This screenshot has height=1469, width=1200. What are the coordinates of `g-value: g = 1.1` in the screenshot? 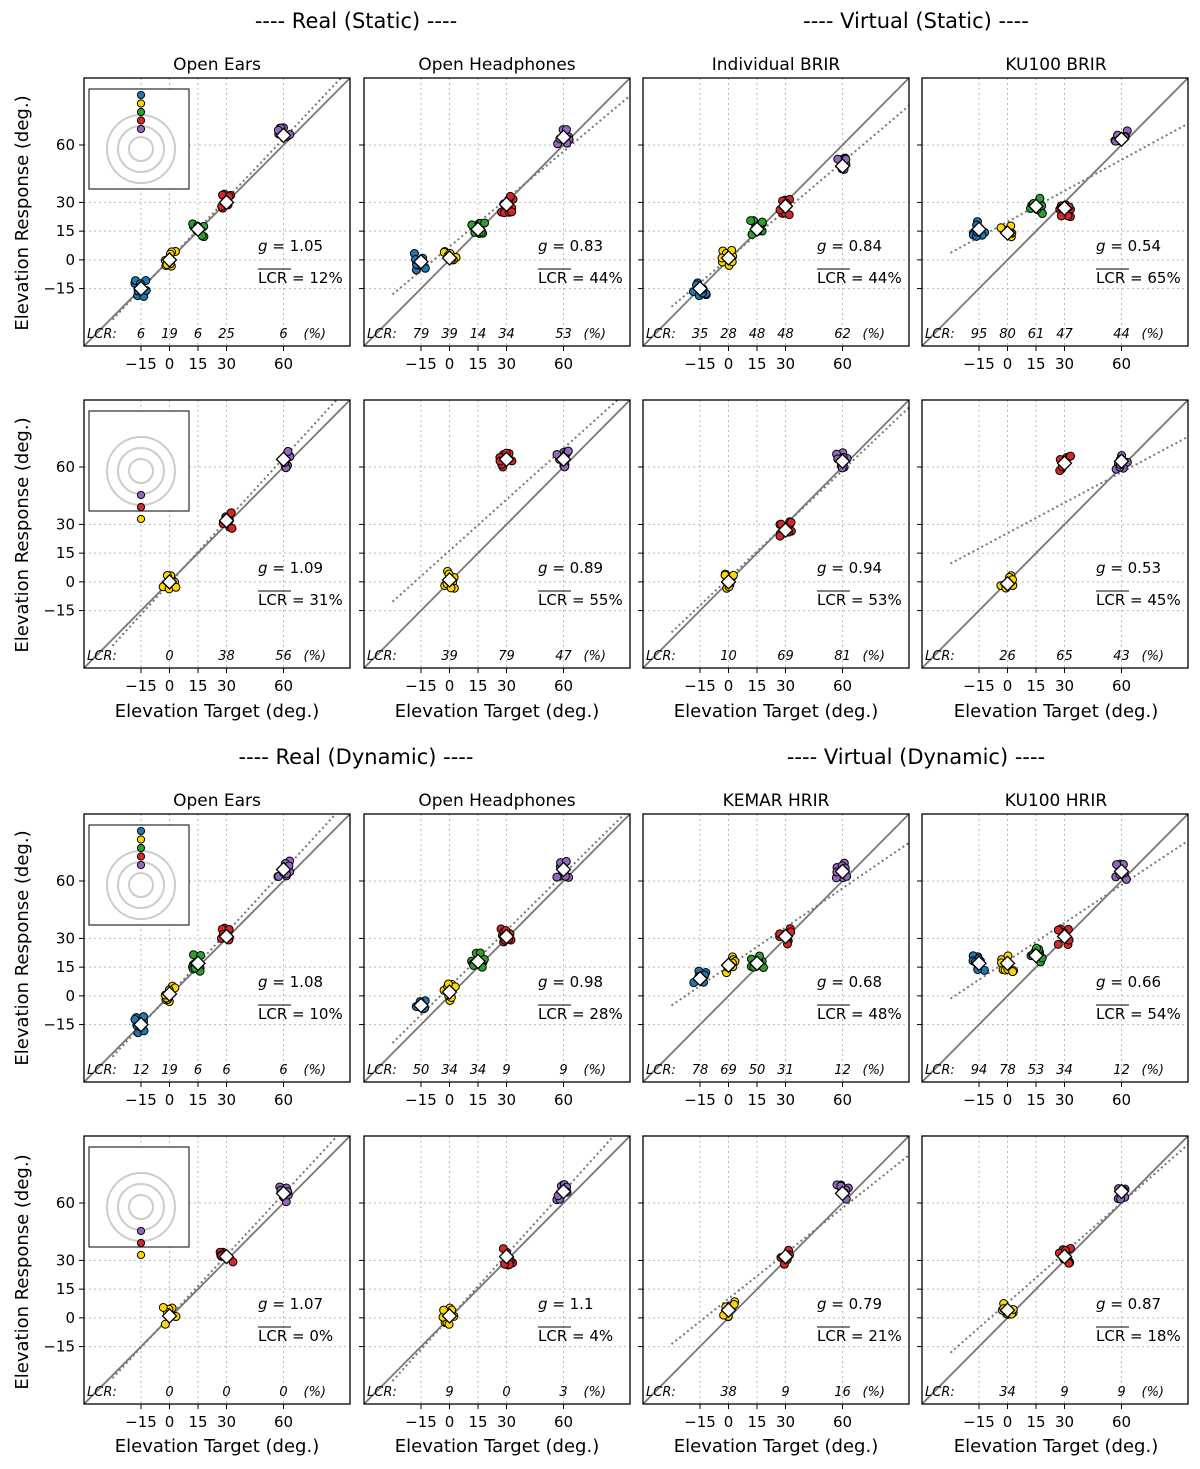 It's located at (566, 1304).